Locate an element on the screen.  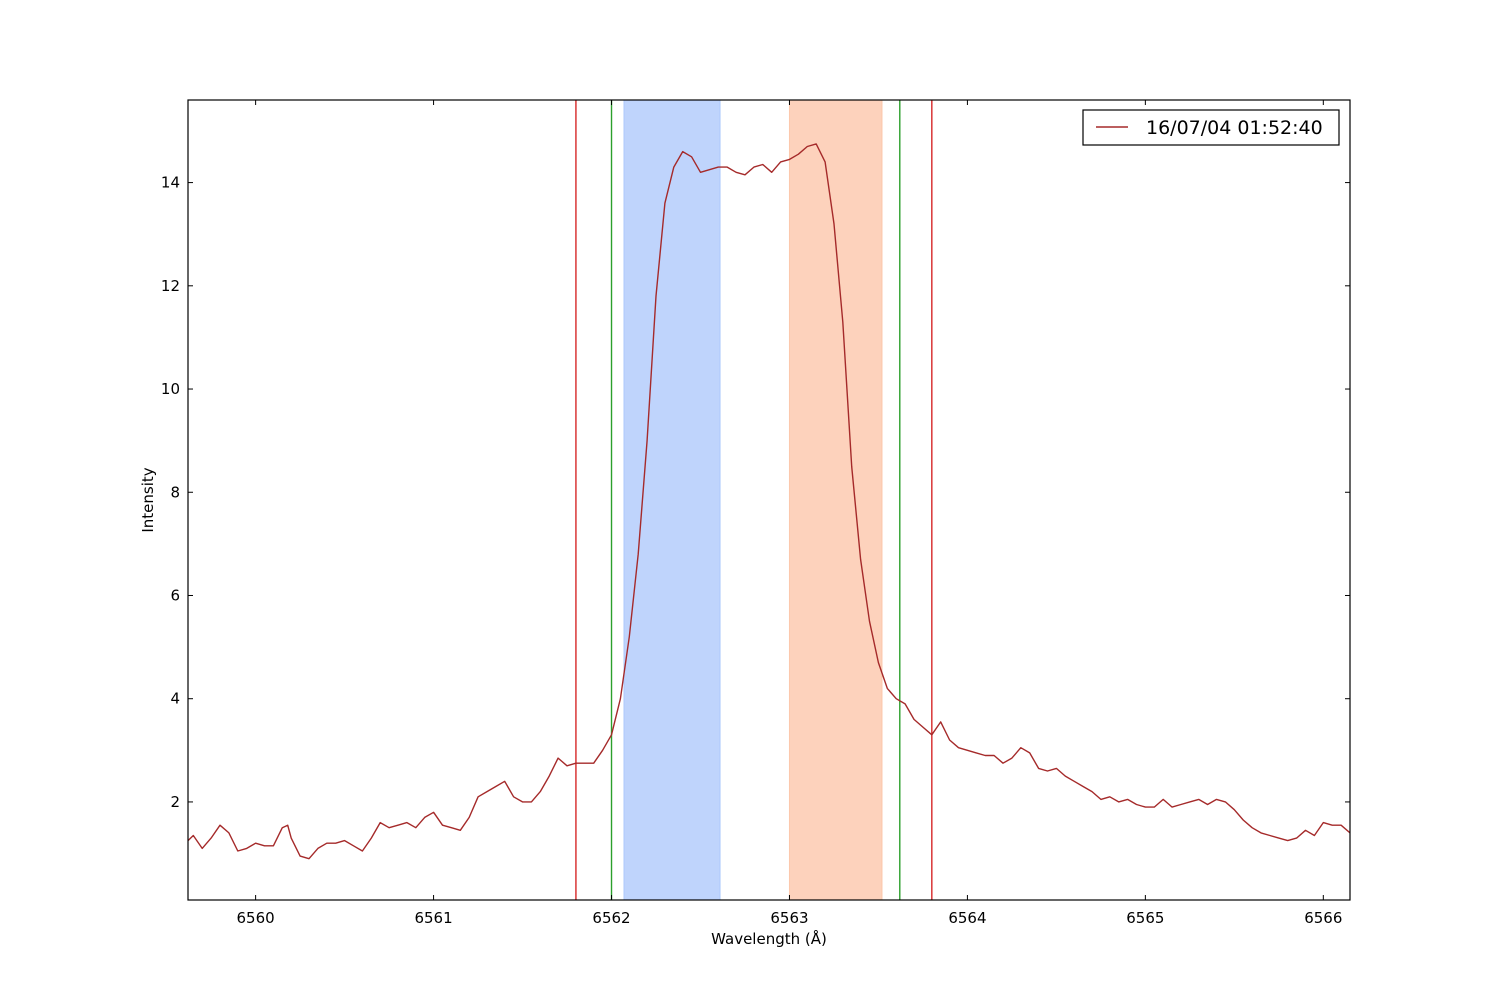
x-tick-label: 6563 is located at coordinates (789, 918).